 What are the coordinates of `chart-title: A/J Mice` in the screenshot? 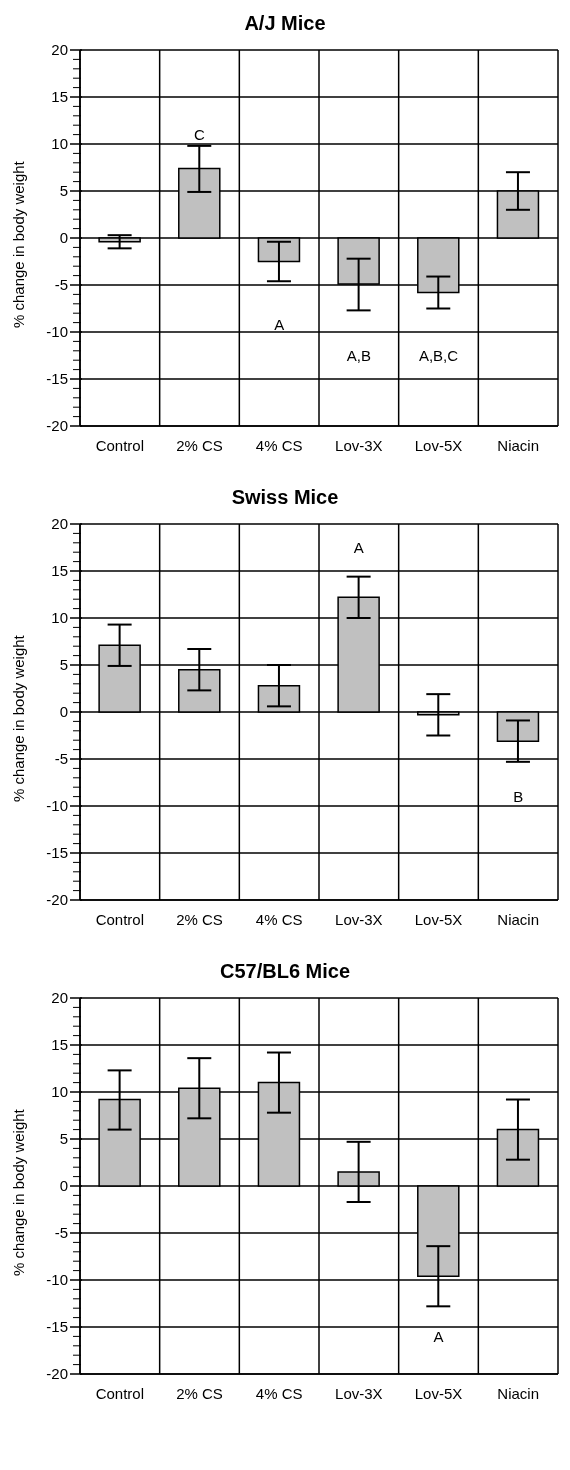 It's located at (285, 23).